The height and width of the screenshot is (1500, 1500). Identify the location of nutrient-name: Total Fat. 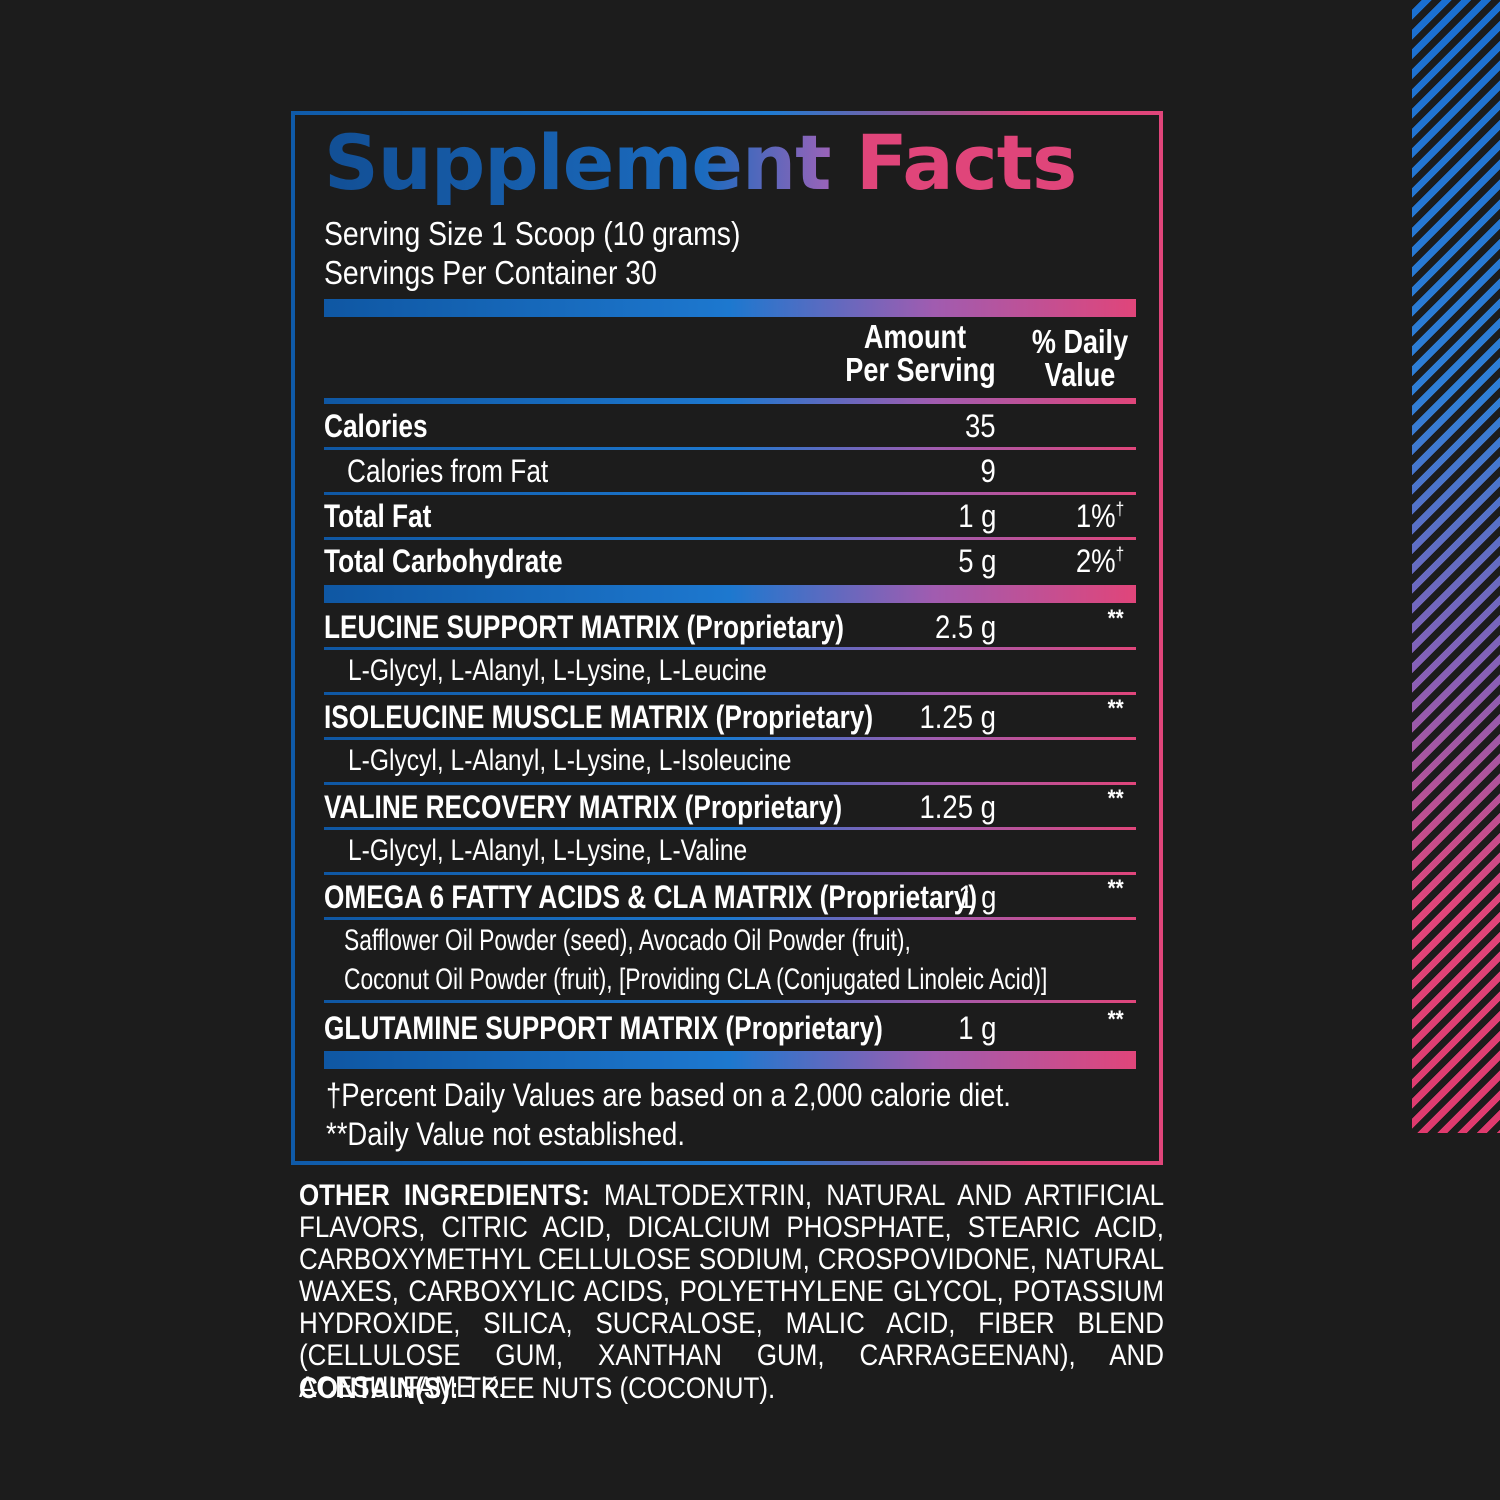
(378, 516).